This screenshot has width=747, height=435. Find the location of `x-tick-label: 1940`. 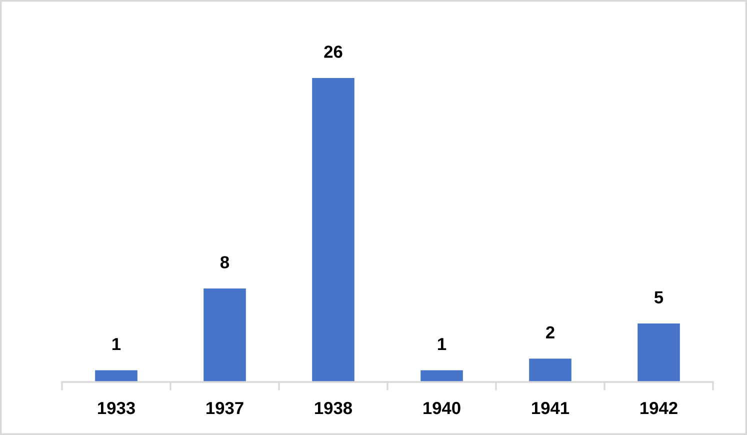

x-tick-label: 1940 is located at coordinates (442, 408).